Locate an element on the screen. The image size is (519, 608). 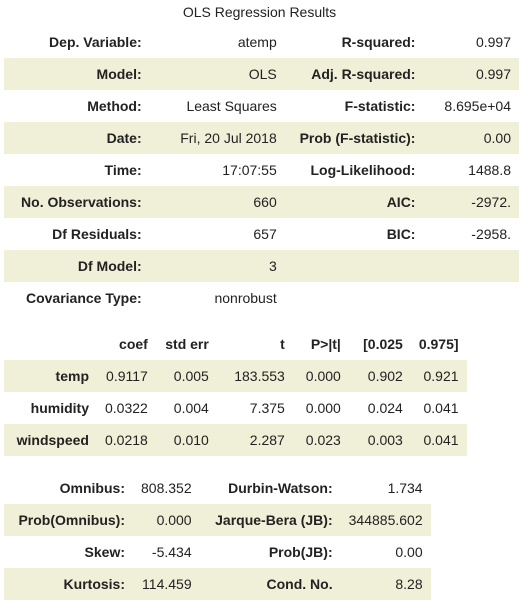
diagnostic-value: 8.28 is located at coordinates (409, 584).